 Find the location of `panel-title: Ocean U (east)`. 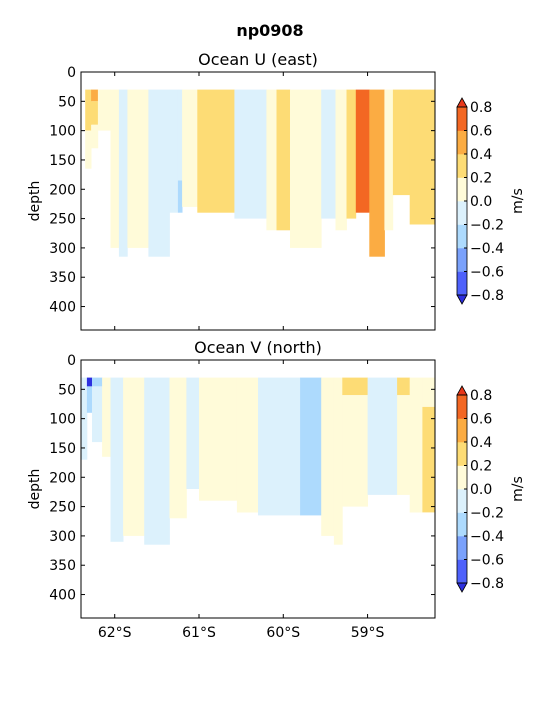

panel-title: Ocean U (east) is located at coordinates (258, 59).